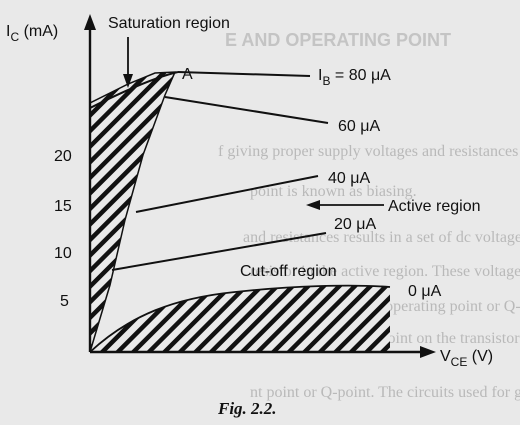 The height and width of the screenshot is (425, 520). What do you see at coordinates (359, 126) in the screenshot?
I see `curve-label-ib-60: 60 μA` at bounding box center [359, 126].